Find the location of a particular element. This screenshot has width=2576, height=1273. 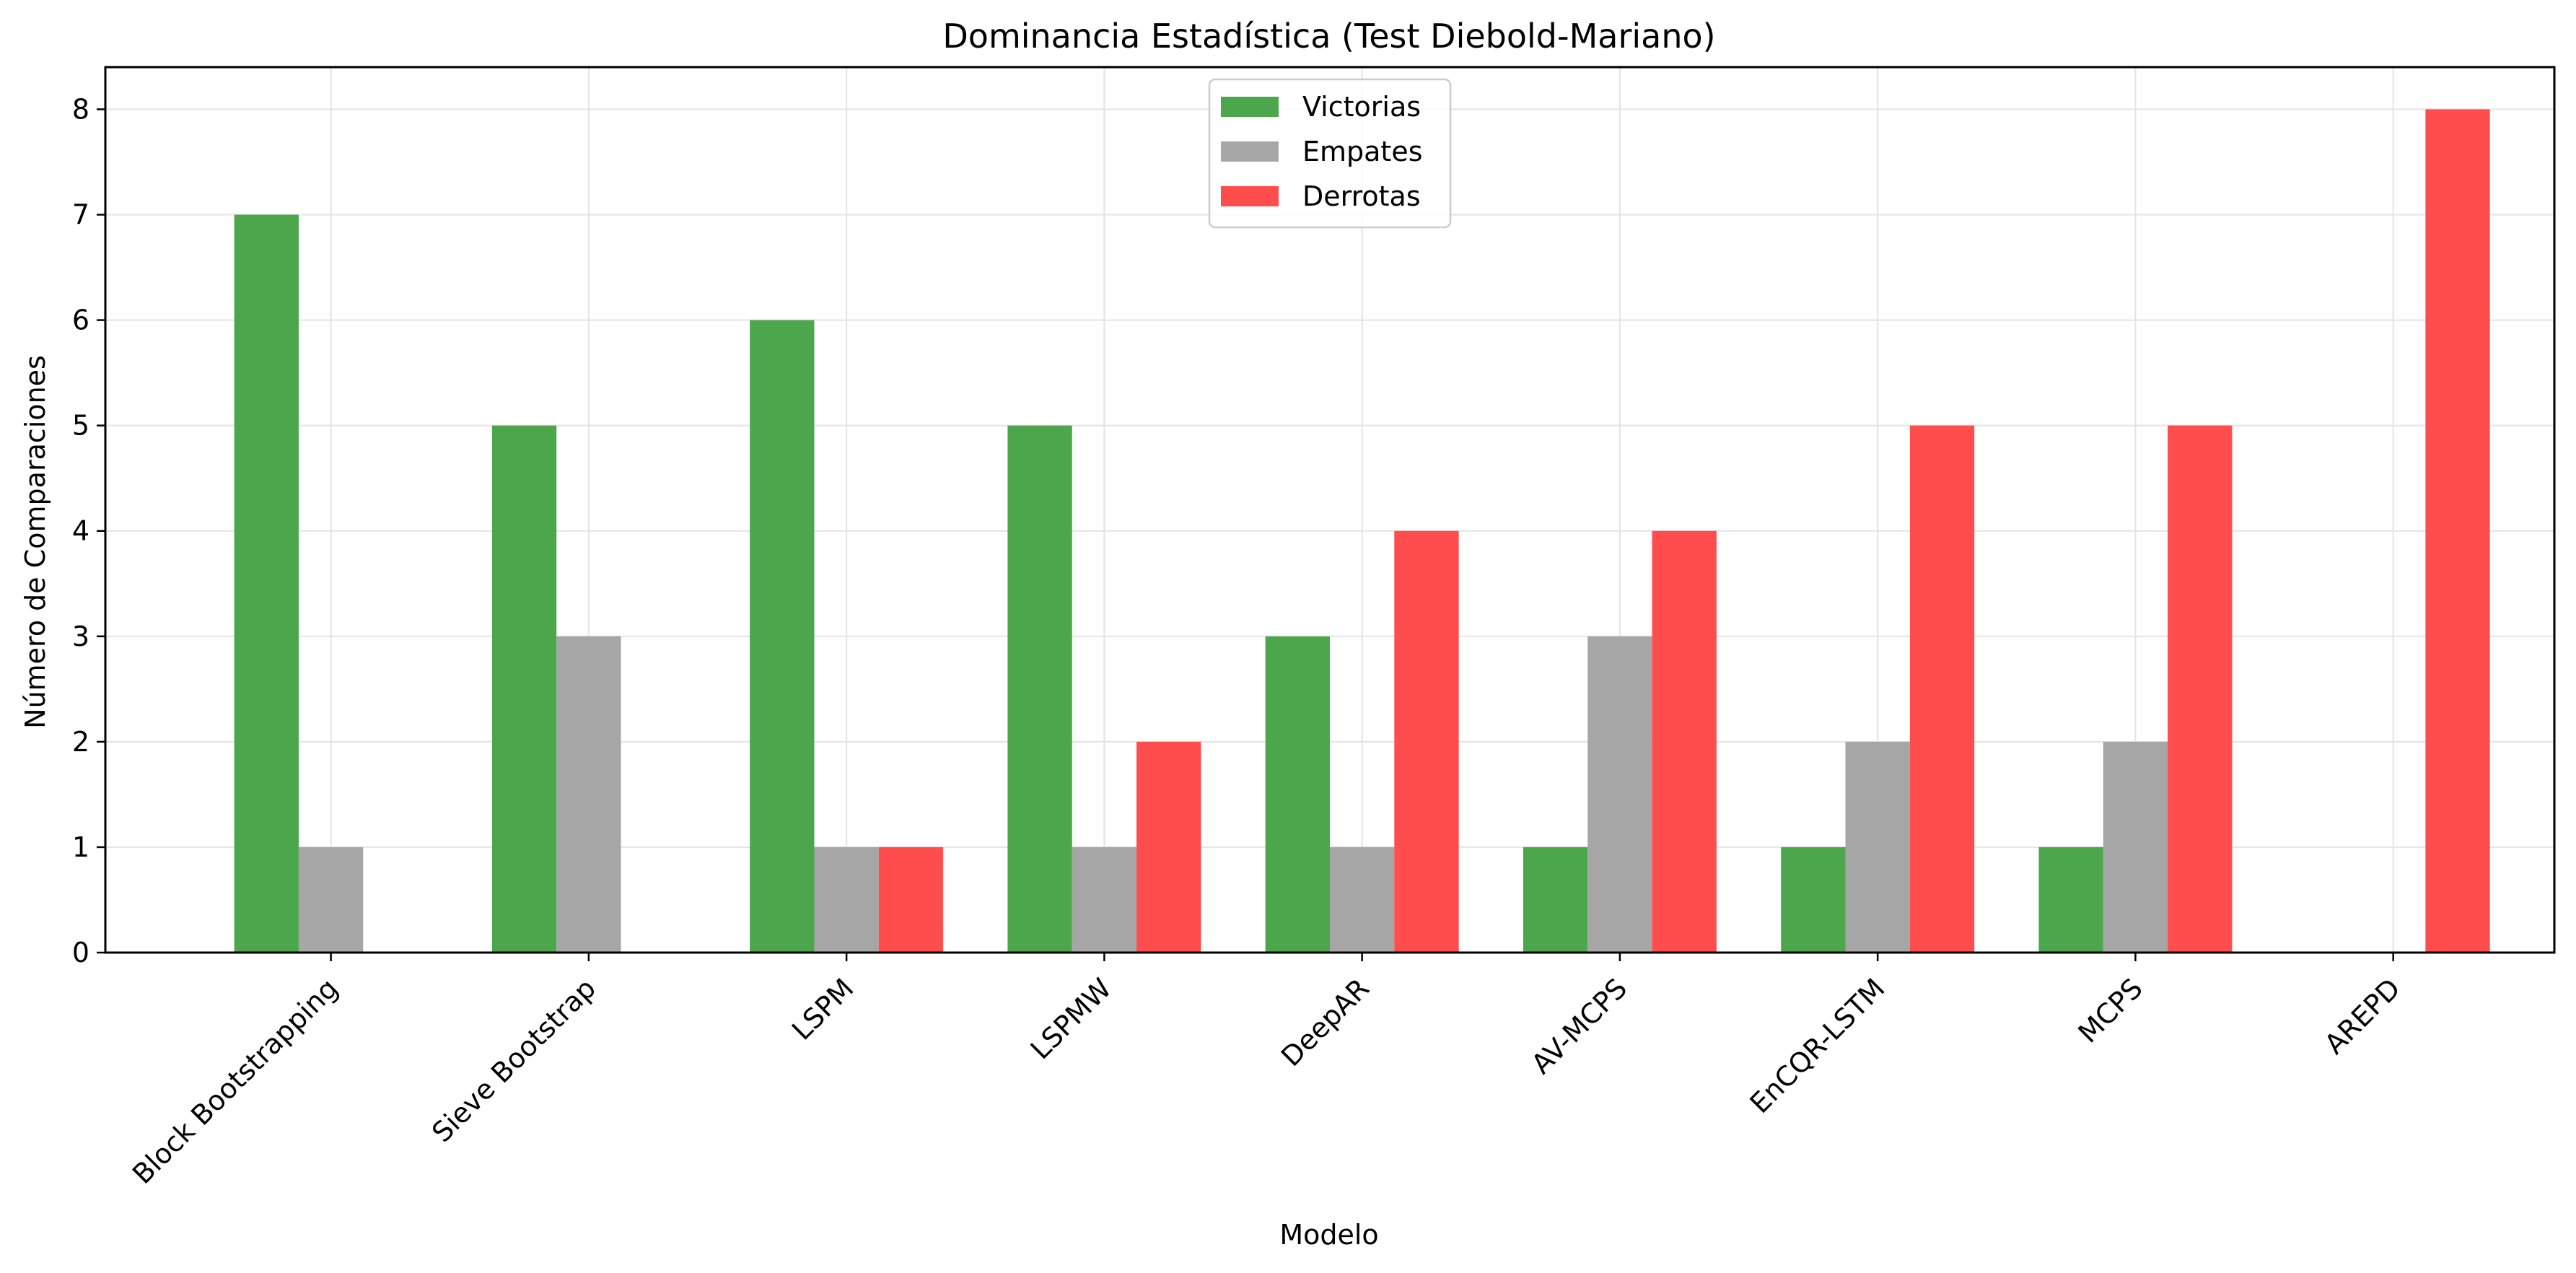

y-tick-label: 7 is located at coordinates (80, 215).